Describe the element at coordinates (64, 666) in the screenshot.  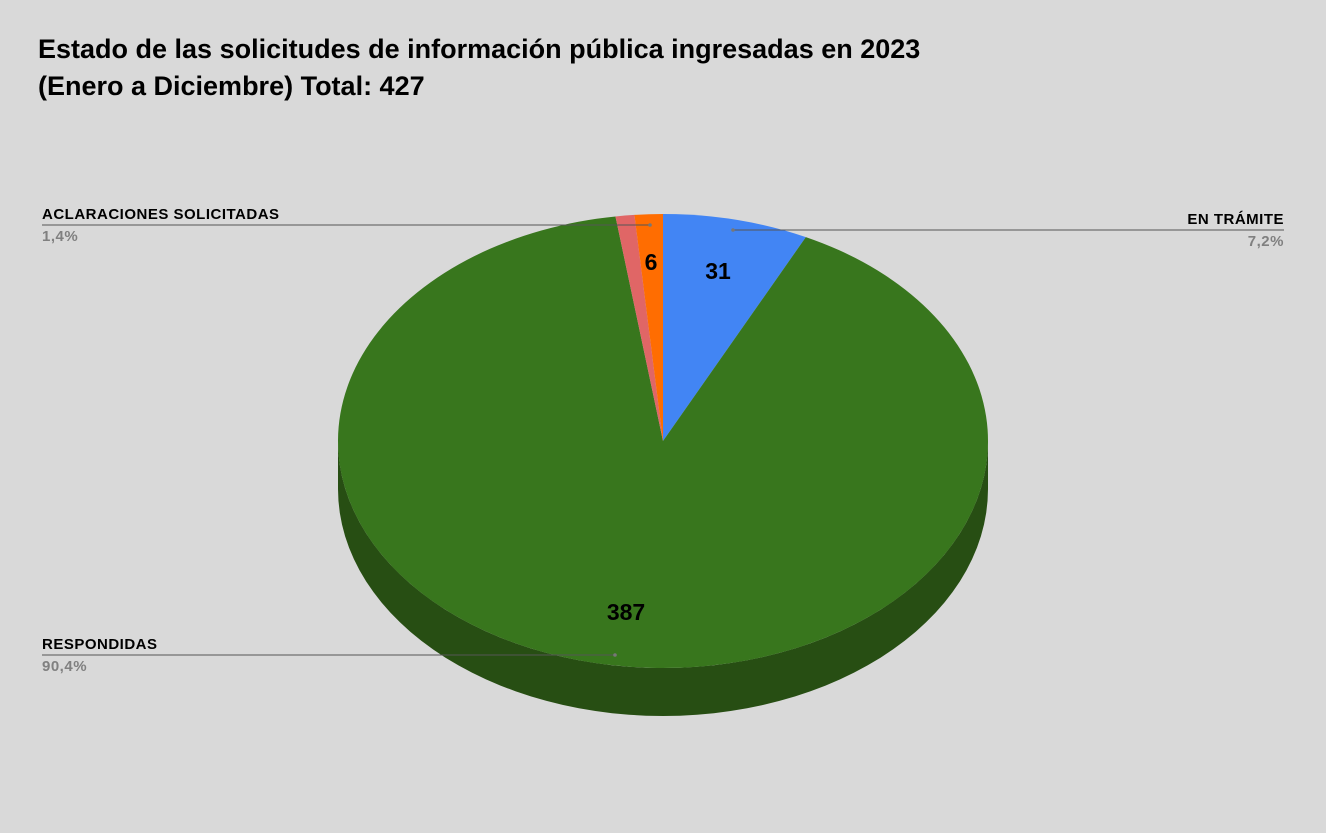
I see `callout-pct-respondidas: 90,4%` at that location.